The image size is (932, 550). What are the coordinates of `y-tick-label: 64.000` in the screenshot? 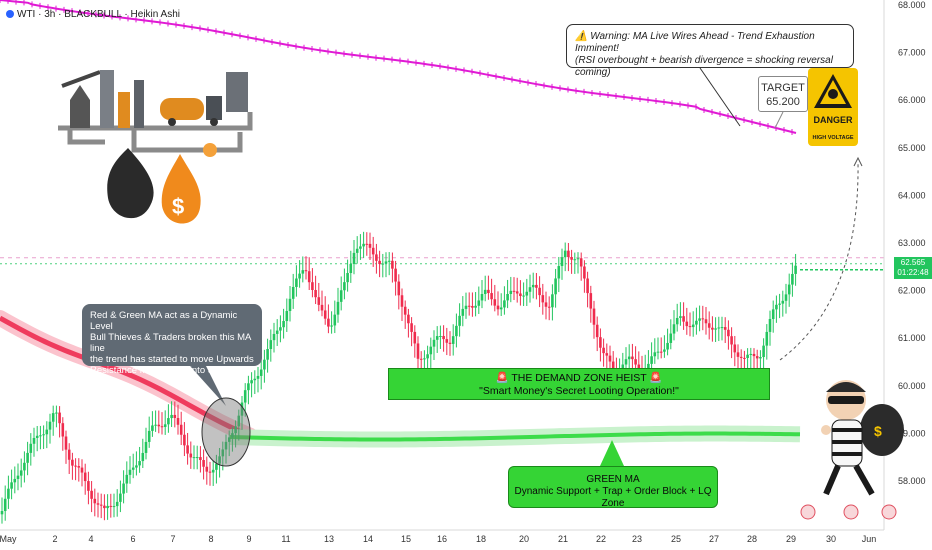 It's located at (912, 195).